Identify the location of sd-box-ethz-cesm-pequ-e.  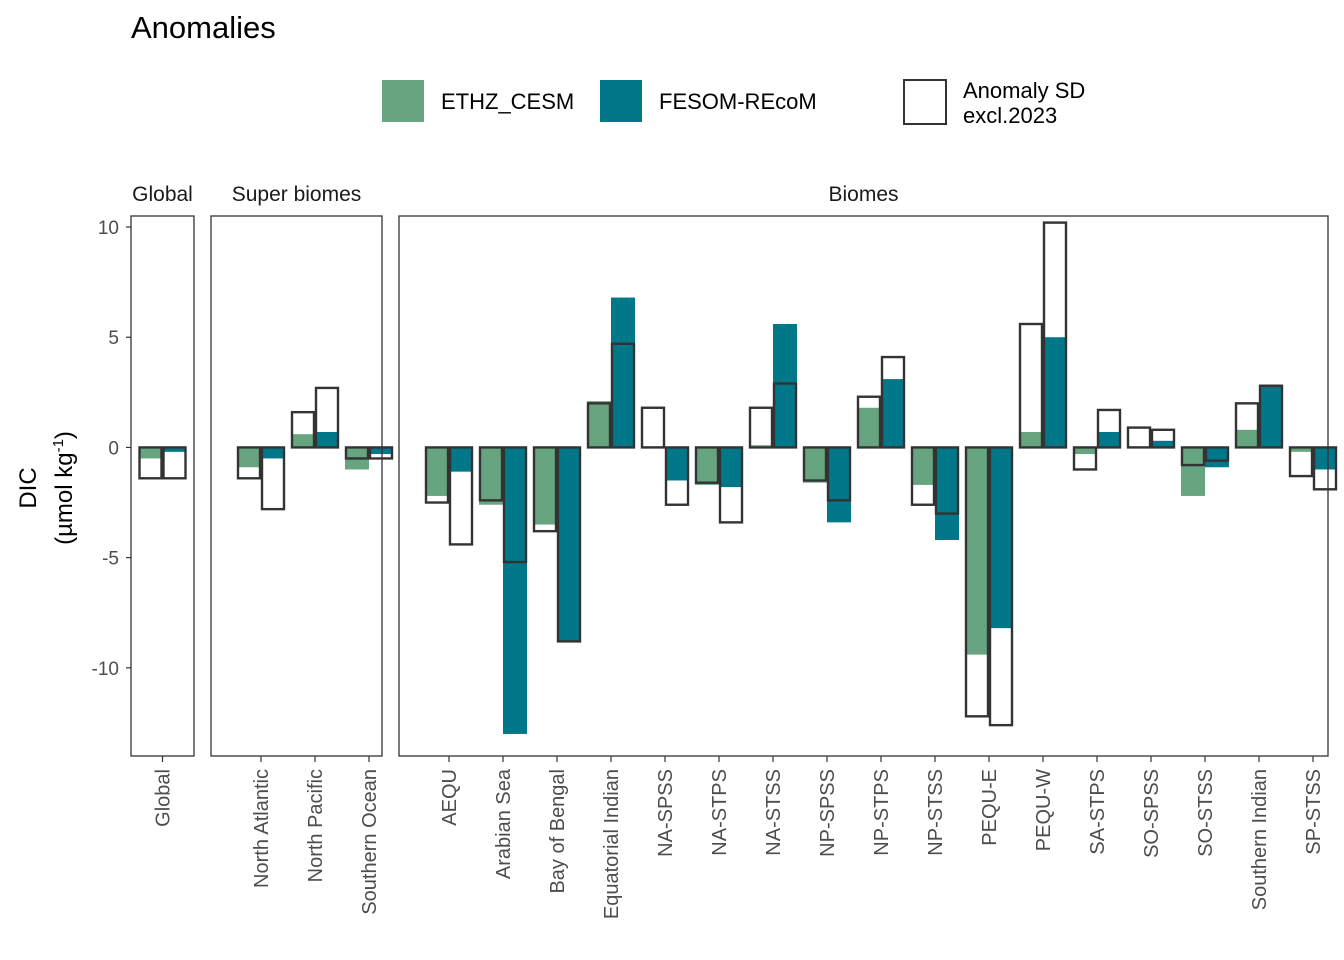
(977, 582).